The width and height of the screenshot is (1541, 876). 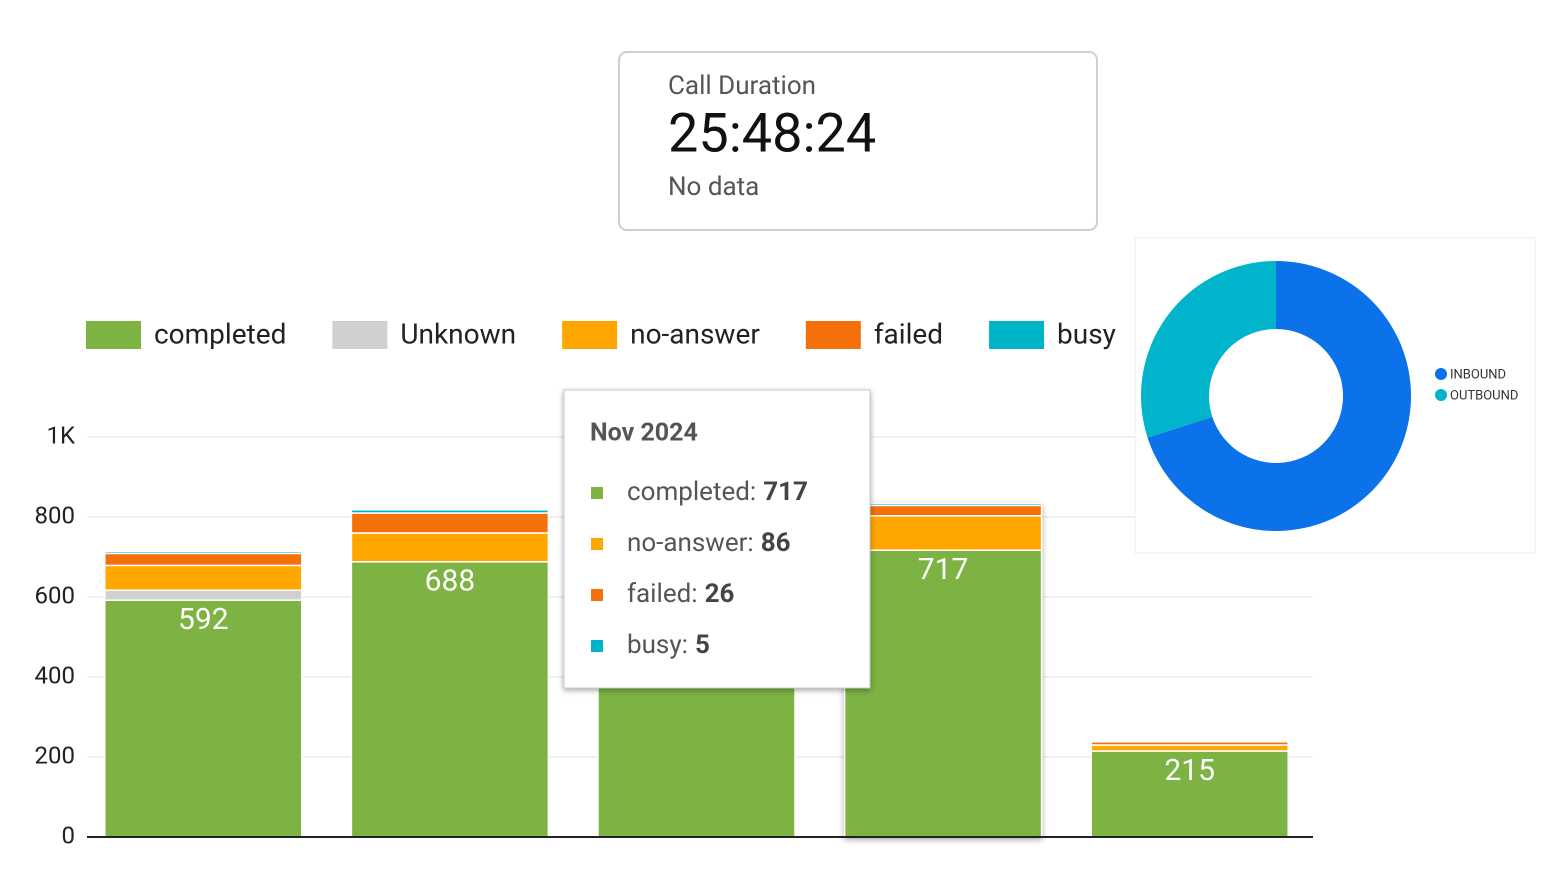 What do you see at coordinates (203, 619) in the screenshot?
I see `data-label: 592` at bounding box center [203, 619].